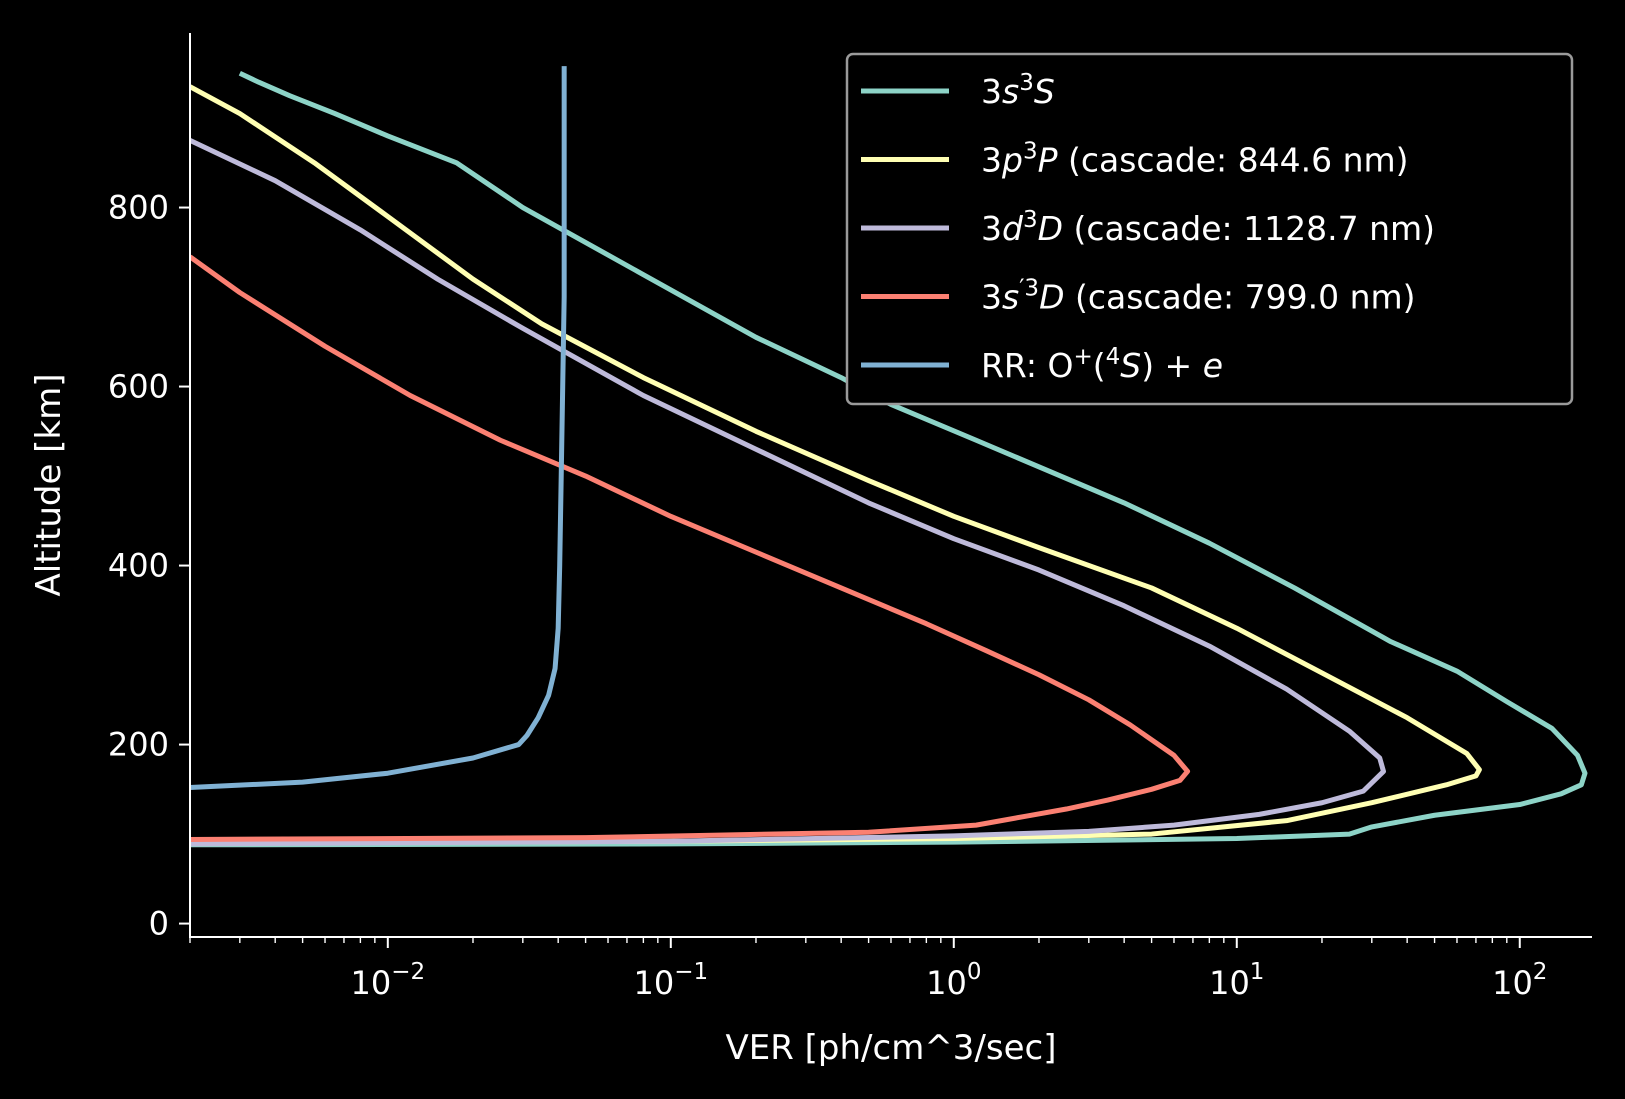  What do you see at coordinates (1013, 228) in the screenshot?
I see `legend-label-part: d` at bounding box center [1013, 228].